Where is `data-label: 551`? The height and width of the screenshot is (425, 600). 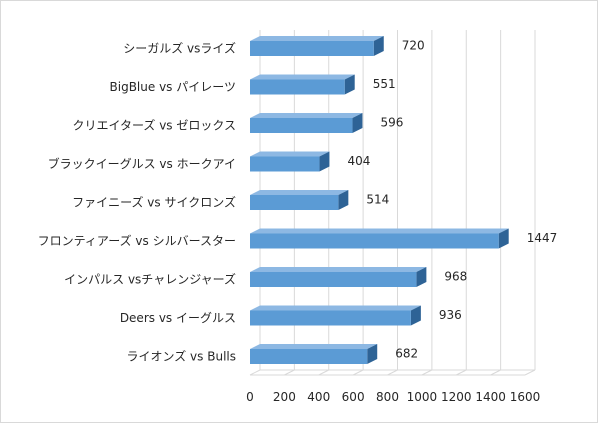
data-label: 551 is located at coordinates (384, 84).